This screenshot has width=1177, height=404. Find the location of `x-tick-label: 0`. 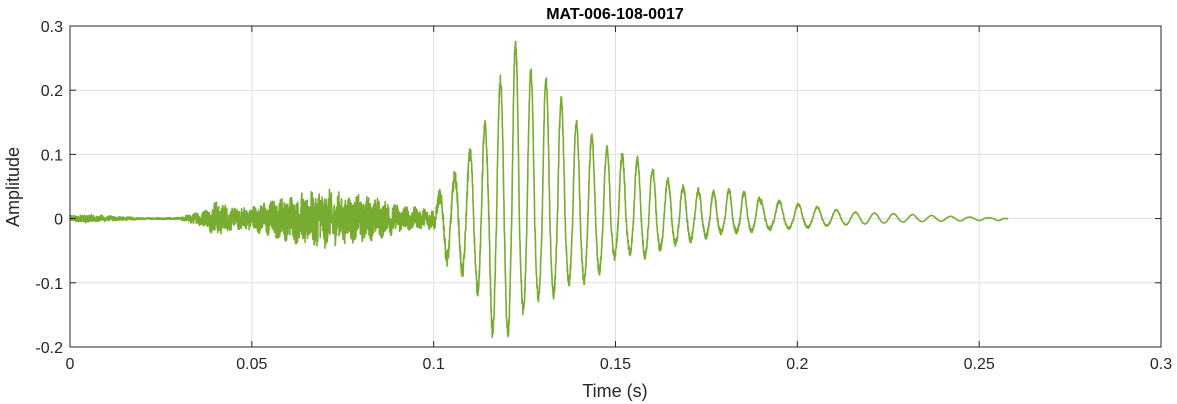

x-tick-label: 0 is located at coordinates (70, 364).